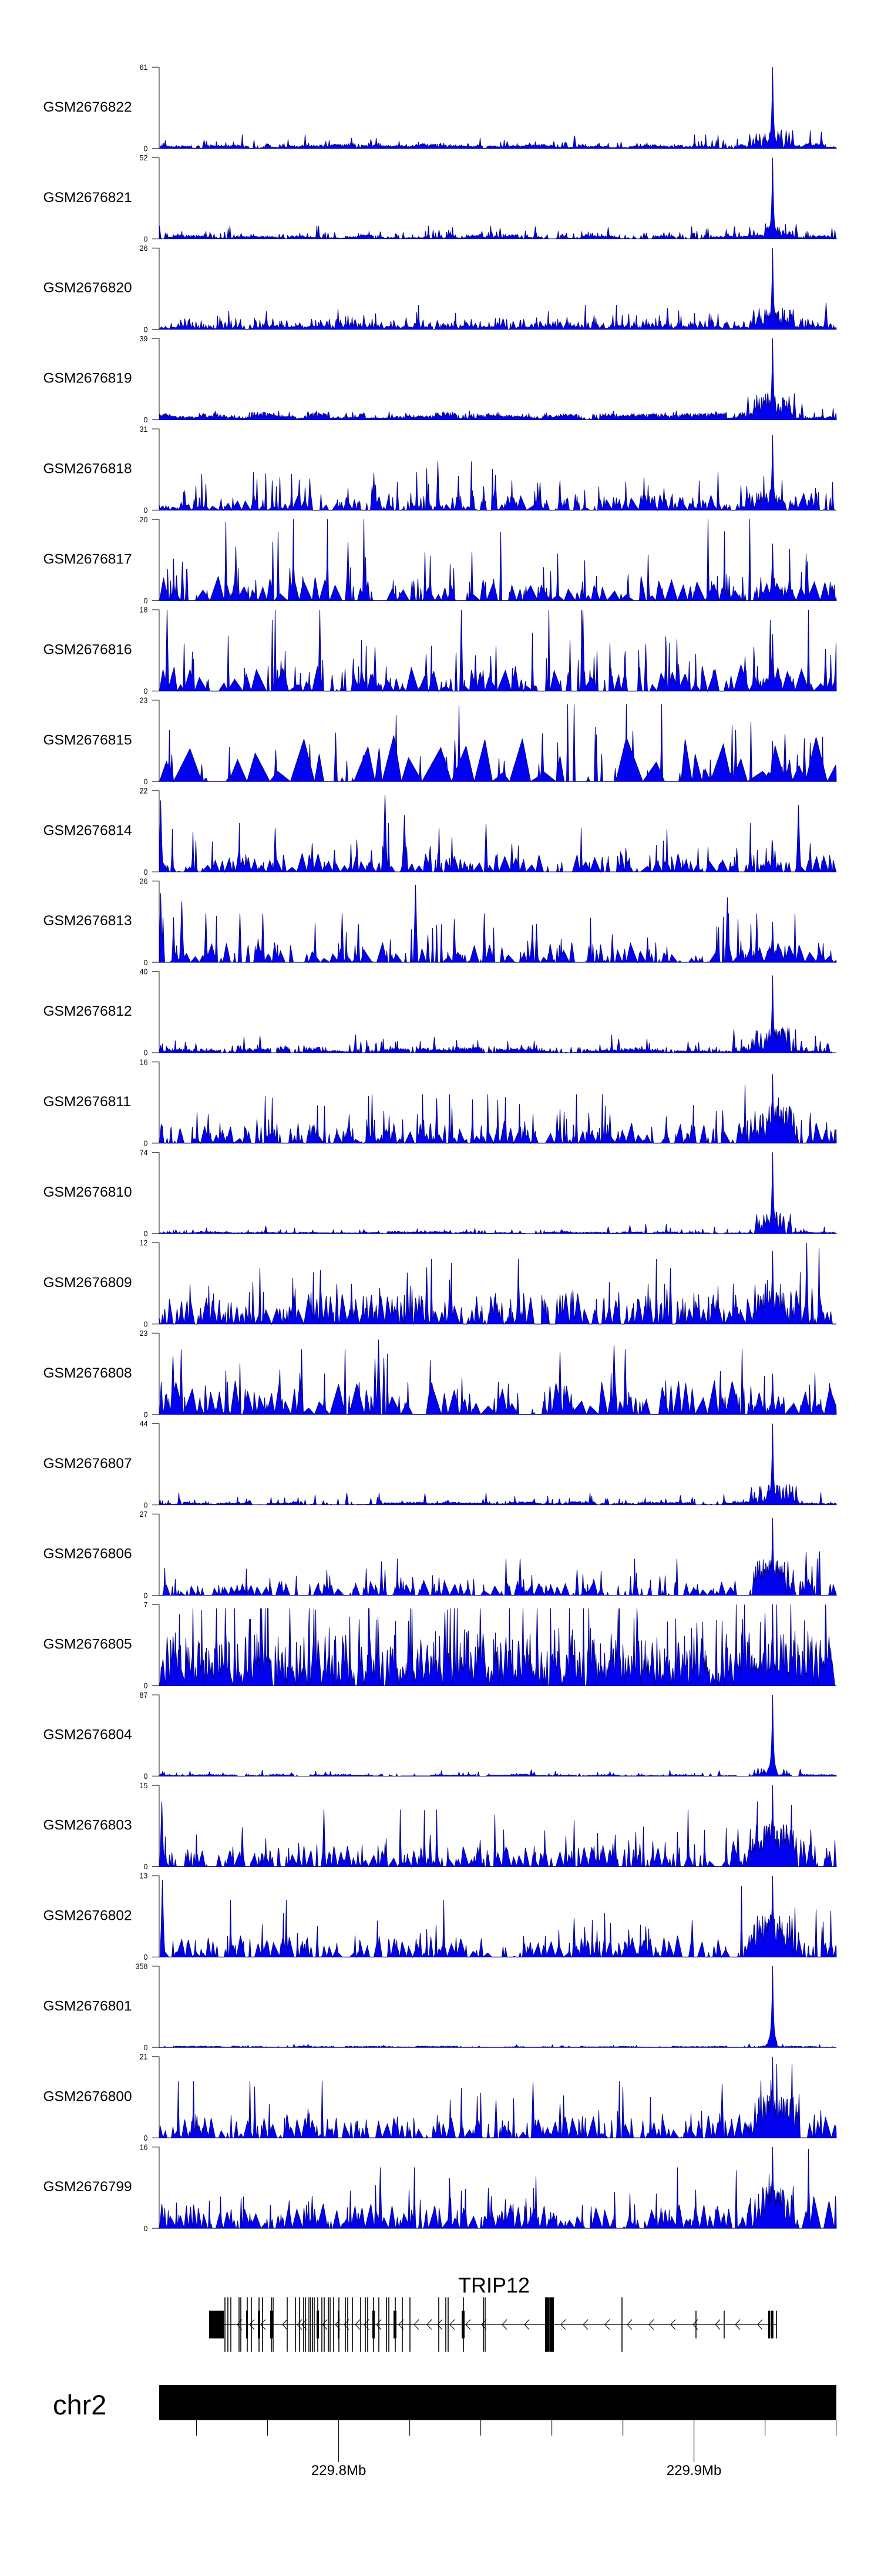  Describe the element at coordinates (144, 1876) in the screenshot. I see `svg-text: 13` at that location.